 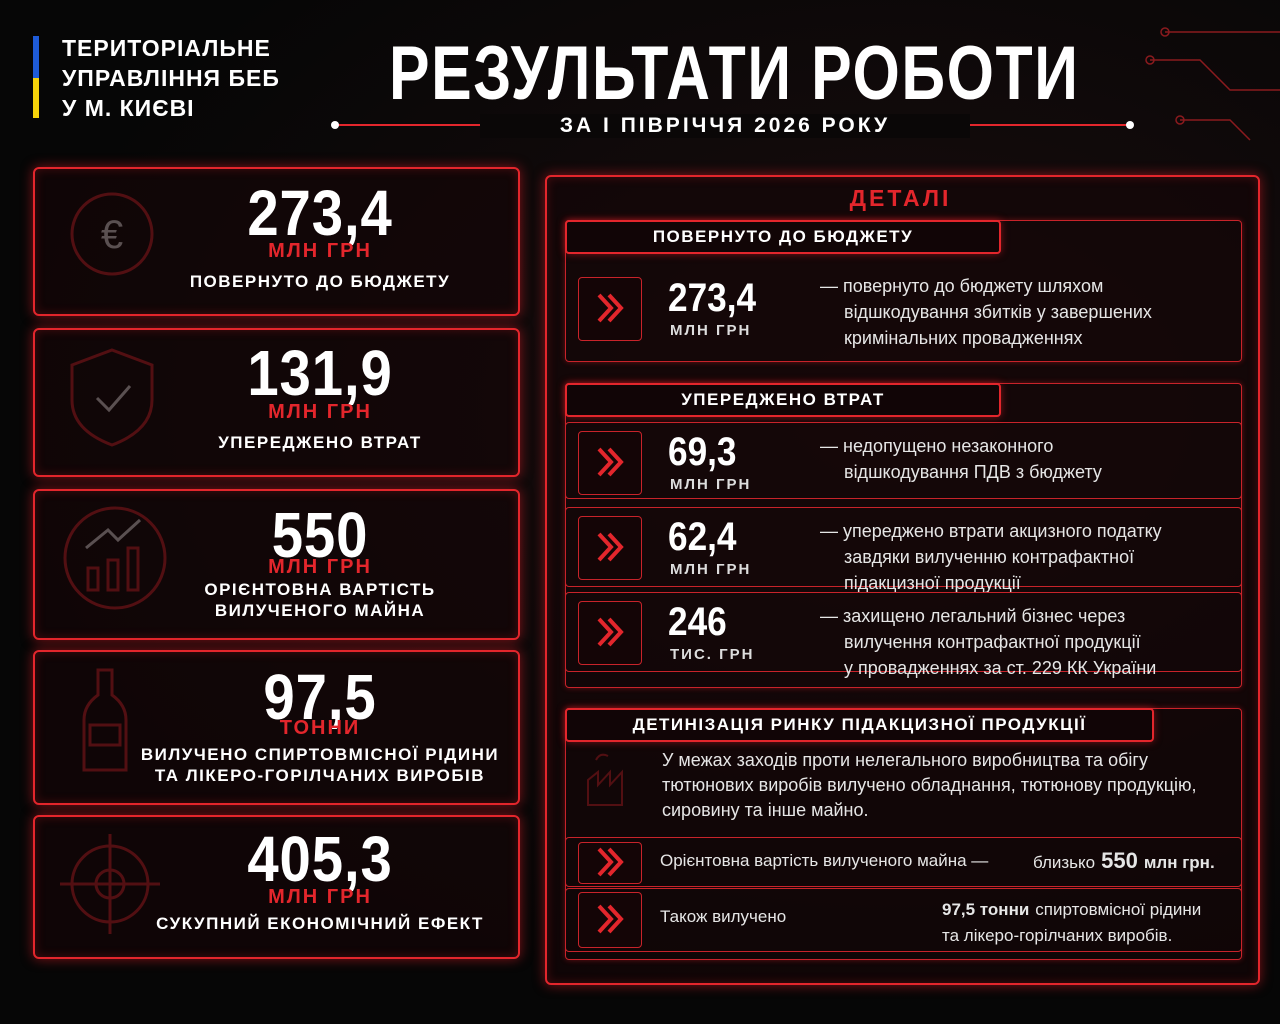 I want to click on row-text: Орієнтовна вартість вилученого майна —, so click(x=824, y=860).